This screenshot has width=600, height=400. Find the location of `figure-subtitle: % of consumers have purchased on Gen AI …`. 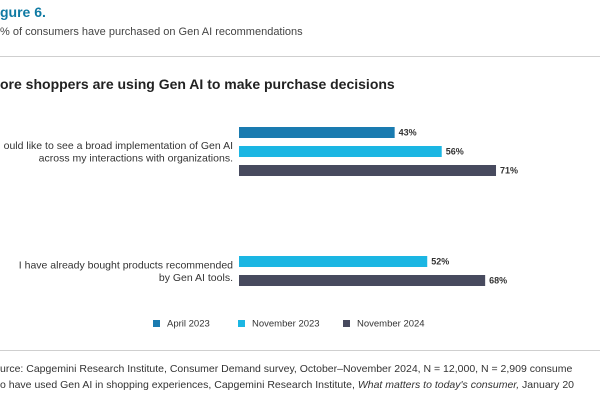

figure-subtitle: % of consumers have purchased on Gen AI … is located at coordinates (151, 32).